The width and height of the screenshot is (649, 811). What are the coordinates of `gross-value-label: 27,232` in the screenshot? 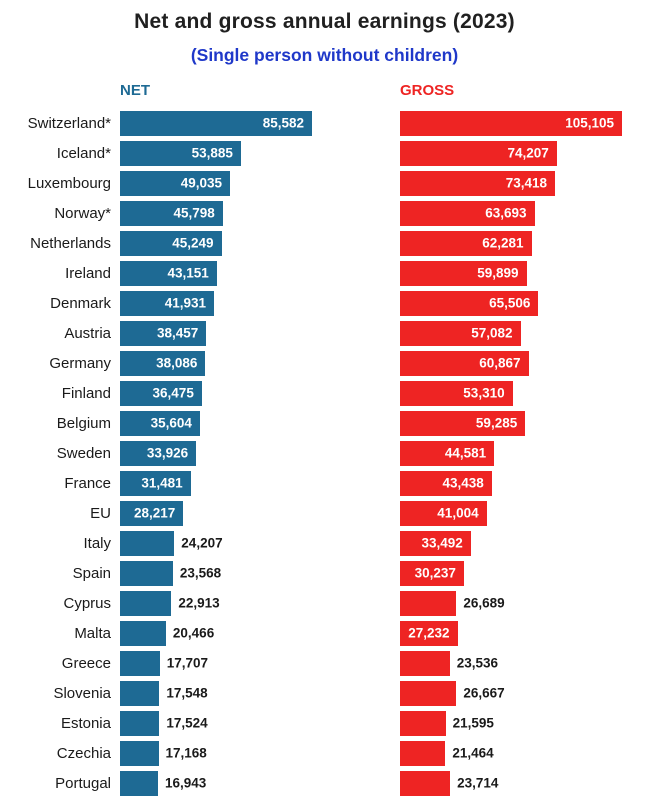 It's located at (429, 633).